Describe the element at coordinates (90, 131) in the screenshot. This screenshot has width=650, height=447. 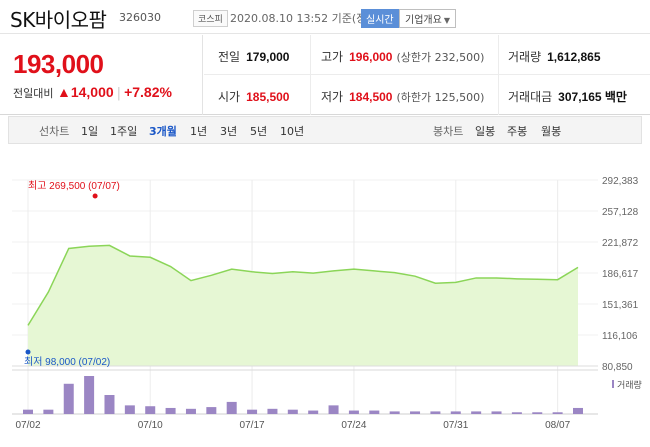
I see `tab-1day: 1일` at that location.